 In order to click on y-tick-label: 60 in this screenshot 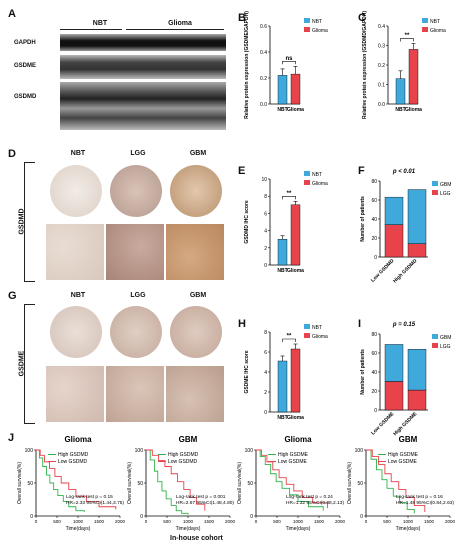, I will do `click(374, 201)`.